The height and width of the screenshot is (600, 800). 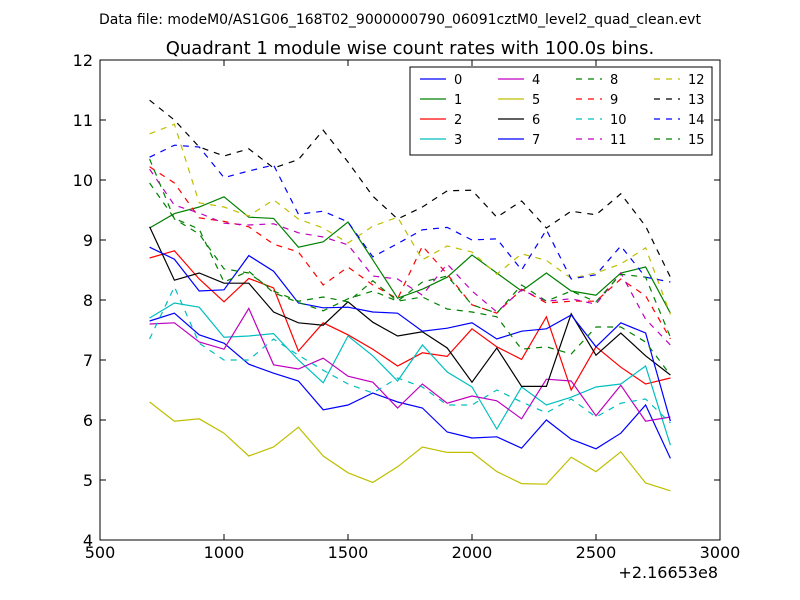 I want to click on y-tick-label: 6, so click(x=88, y=420).